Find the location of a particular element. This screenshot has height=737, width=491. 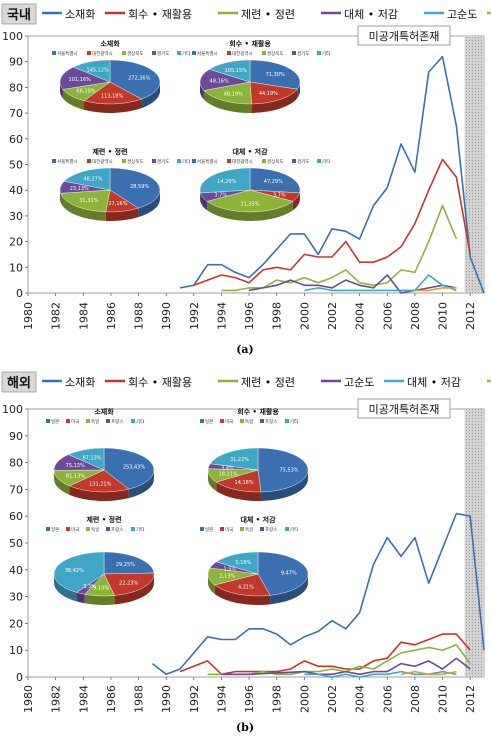

x-tick-label: 2002 is located at coordinates (332, 699).